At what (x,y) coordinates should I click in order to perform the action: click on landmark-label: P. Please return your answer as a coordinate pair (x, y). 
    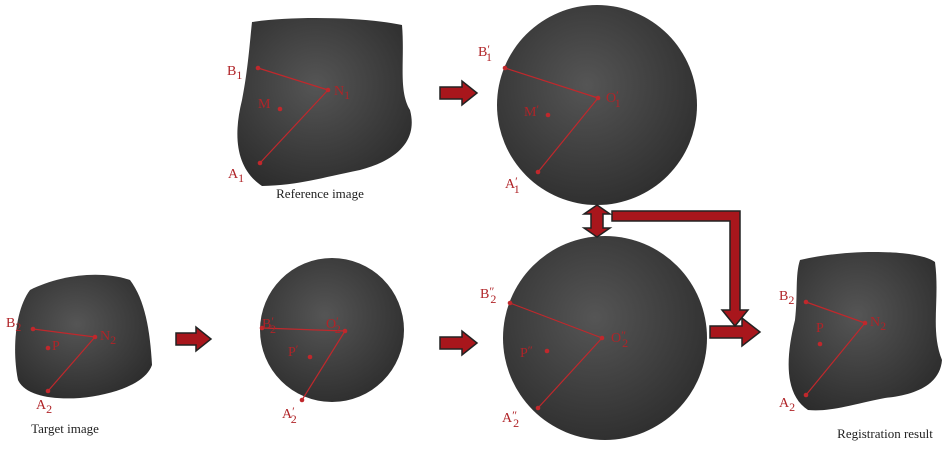
    Looking at the image, I should click on (820, 328).